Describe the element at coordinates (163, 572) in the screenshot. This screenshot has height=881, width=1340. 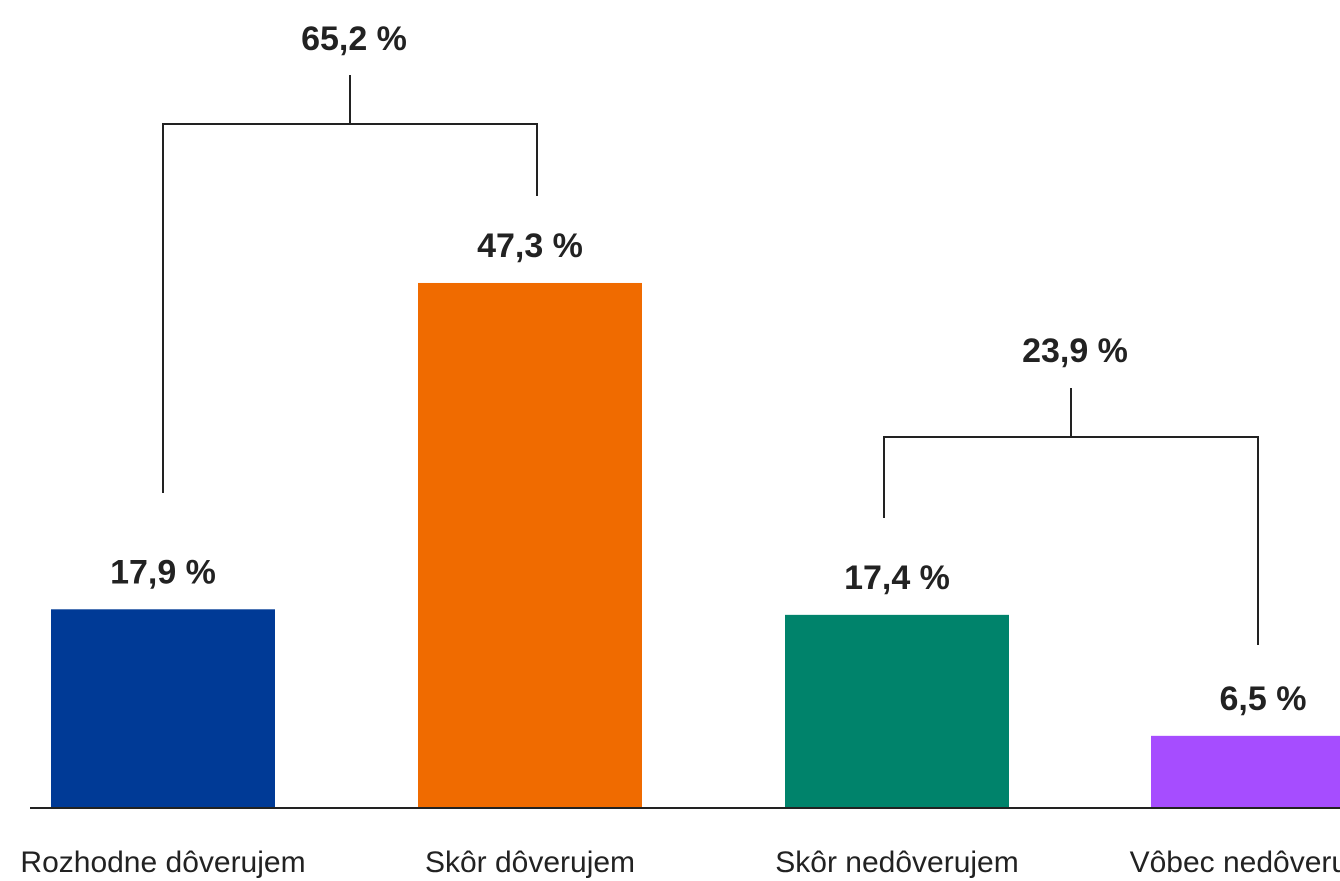
I see `value-label-rozhodne-doverujem: 17,9 %` at that location.